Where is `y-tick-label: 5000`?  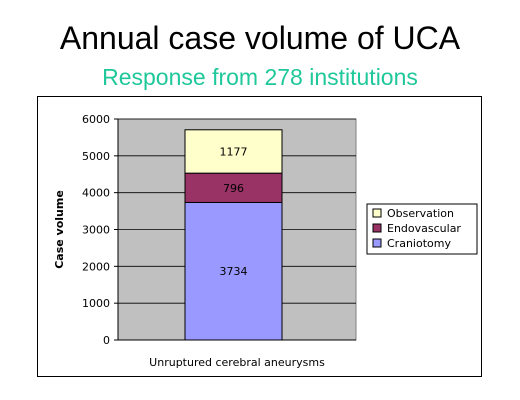 y-tick-label: 5000 is located at coordinates (96, 156).